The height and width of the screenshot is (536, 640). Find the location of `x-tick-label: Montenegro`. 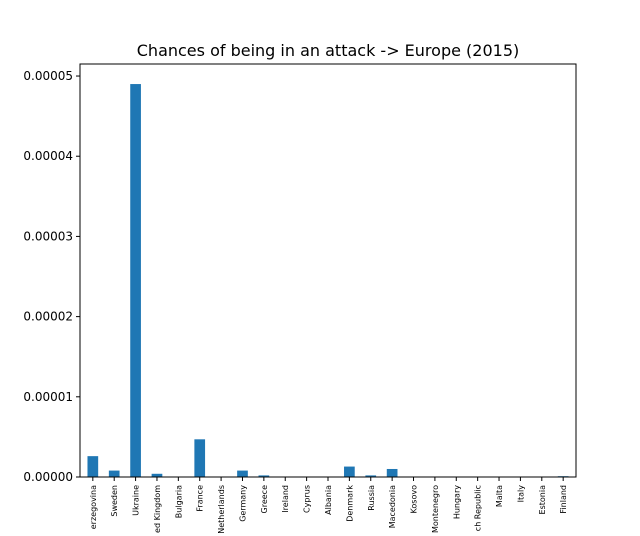

x-tick-label: Montenegro is located at coordinates (435, 509).